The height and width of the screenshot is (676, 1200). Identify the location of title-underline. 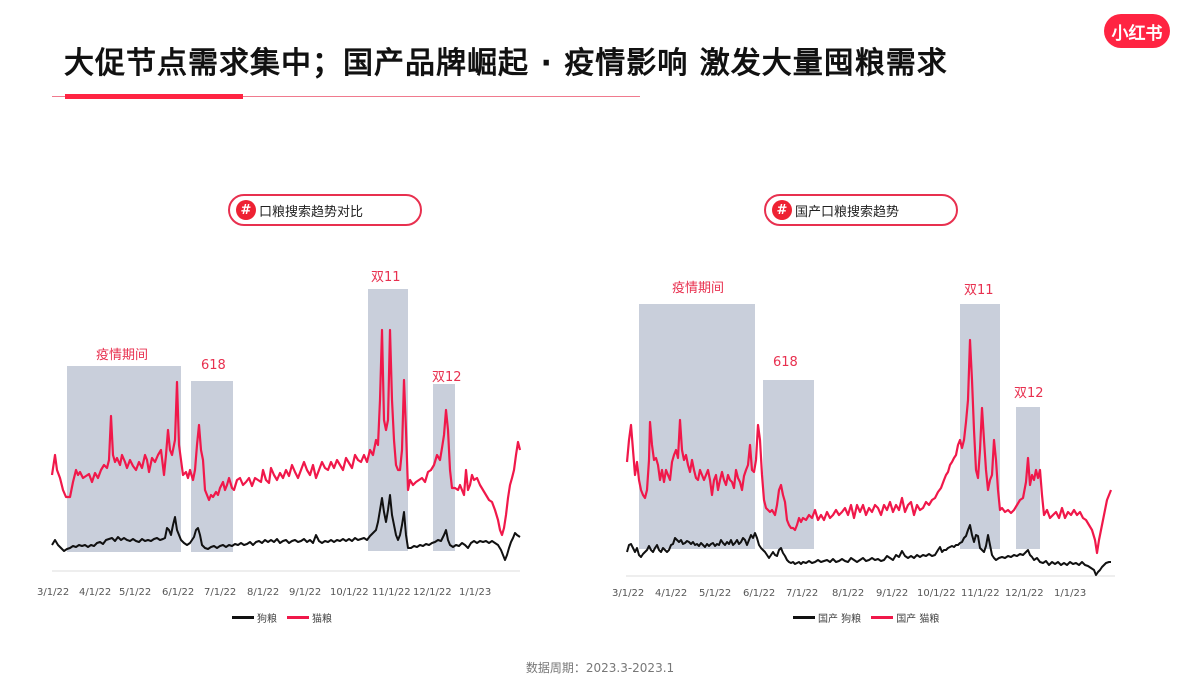
(346, 96).